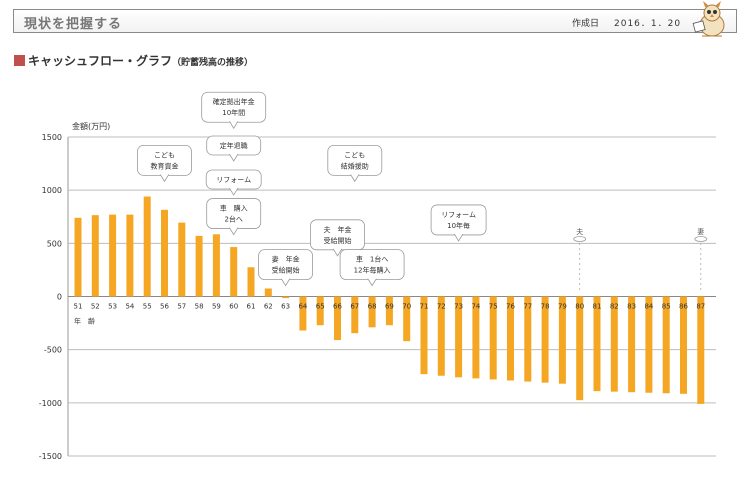 The width and height of the screenshot is (750, 487). Describe the element at coordinates (19, 60) in the screenshot. I see `section-marker` at that location.